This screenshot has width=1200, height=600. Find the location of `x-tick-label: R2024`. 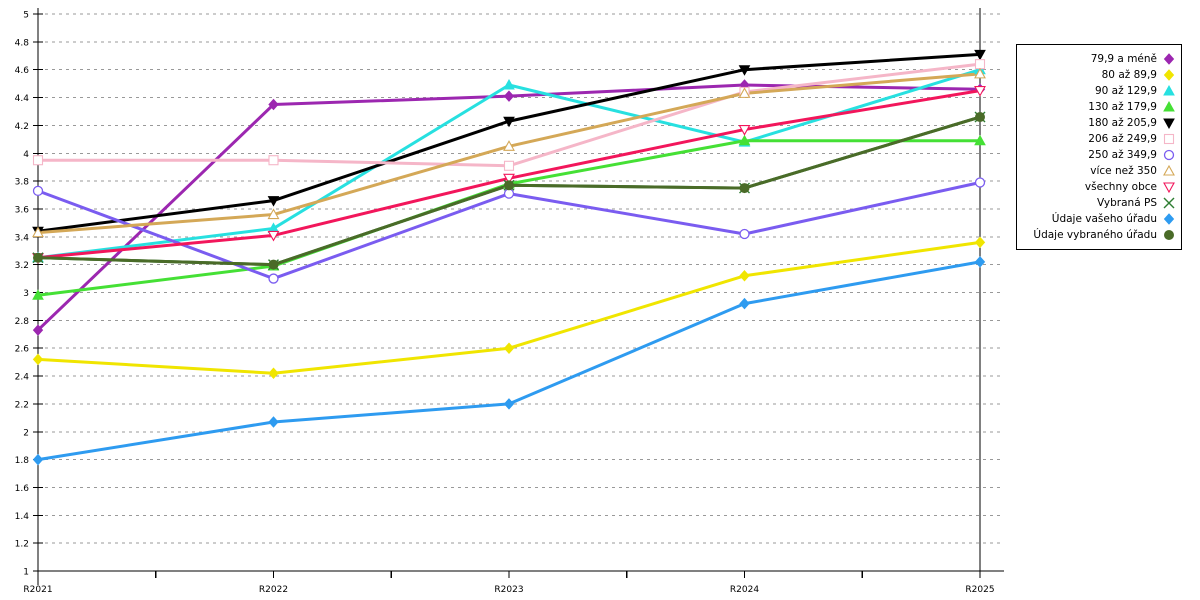

x-tick-label: R2024 is located at coordinates (744, 590).